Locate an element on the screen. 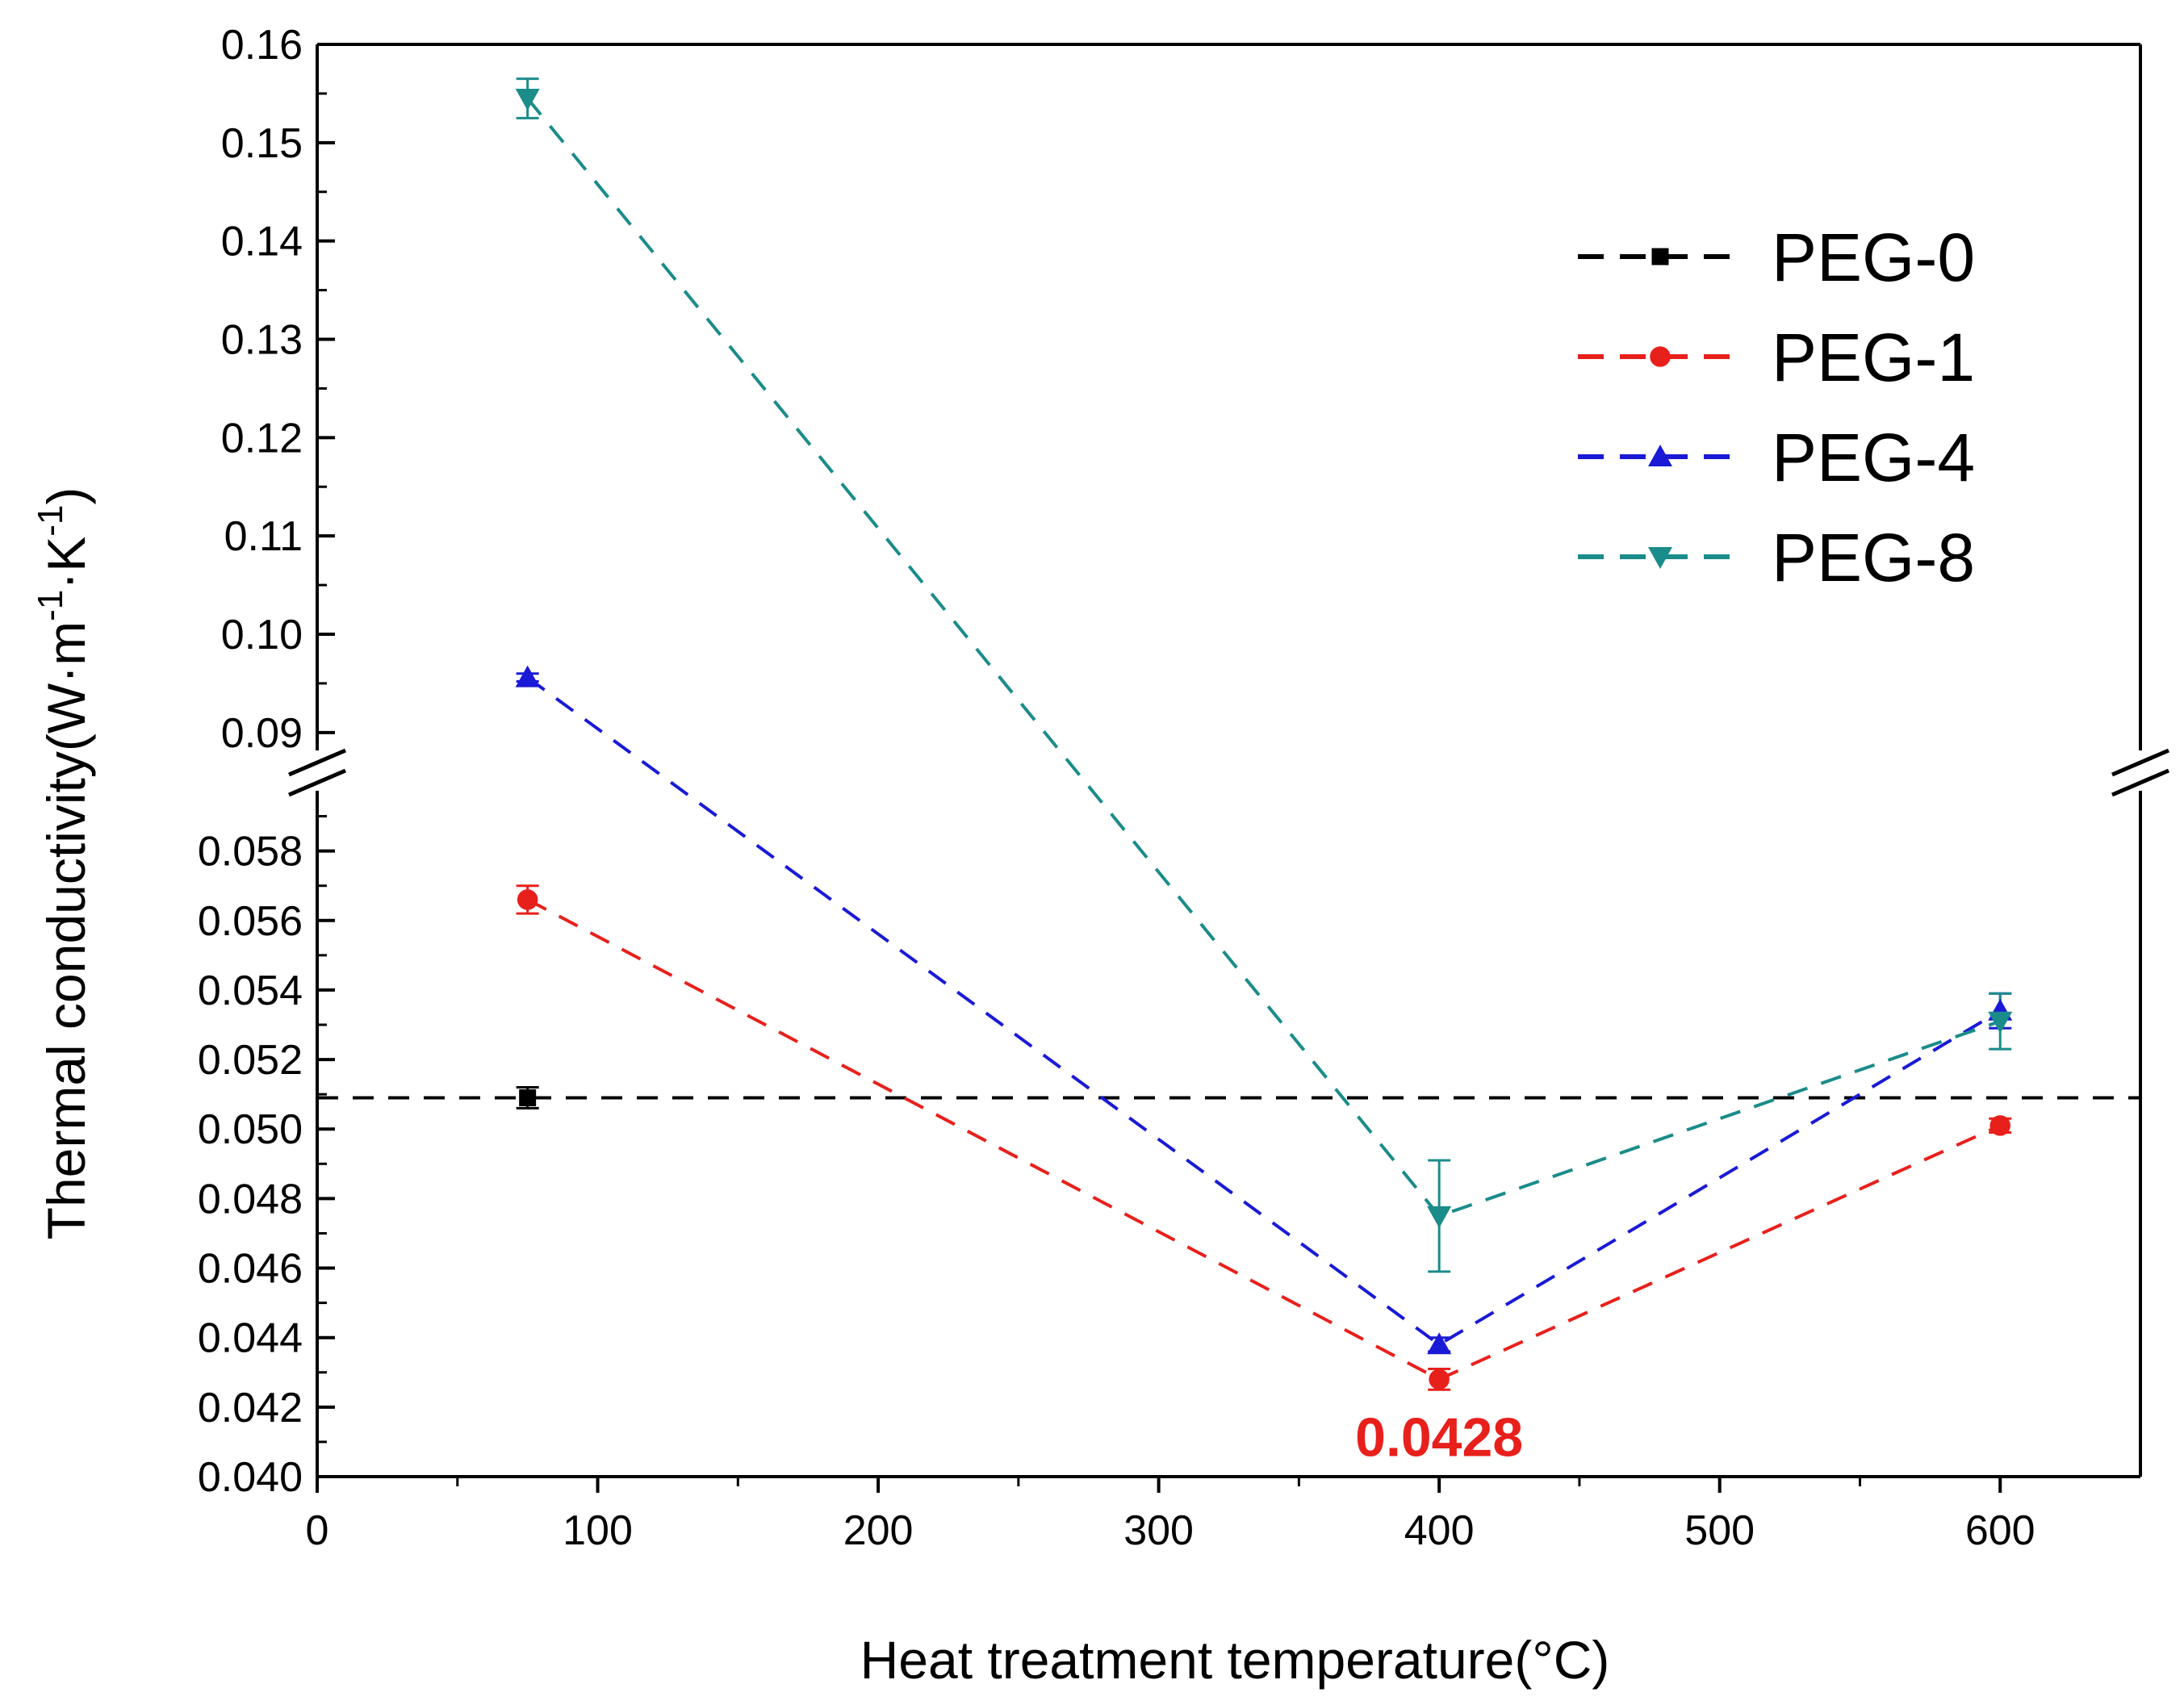  legend: PEG-0 PEG-1 PEG-4 PEG-8 is located at coordinates (1776, 407).